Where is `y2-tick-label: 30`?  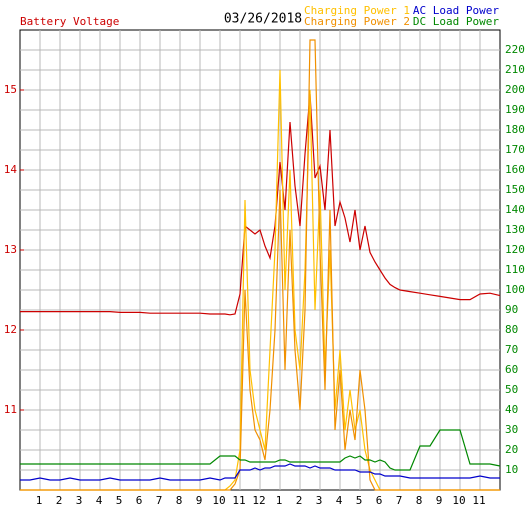 y2-tick-label: 30 is located at coordinates (511, 429).